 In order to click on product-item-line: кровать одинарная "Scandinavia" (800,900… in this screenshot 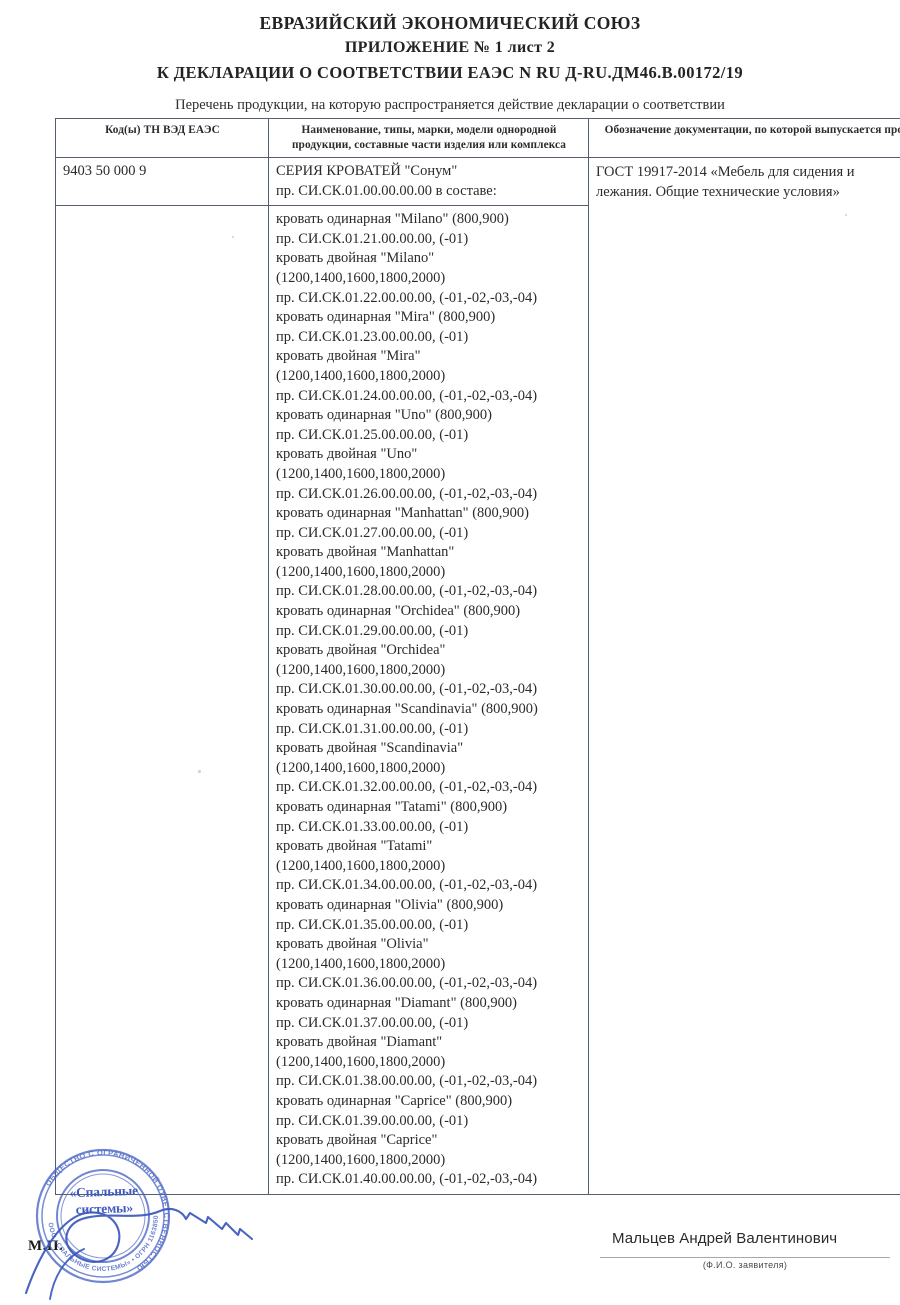, I will do `click(429, 710)`.